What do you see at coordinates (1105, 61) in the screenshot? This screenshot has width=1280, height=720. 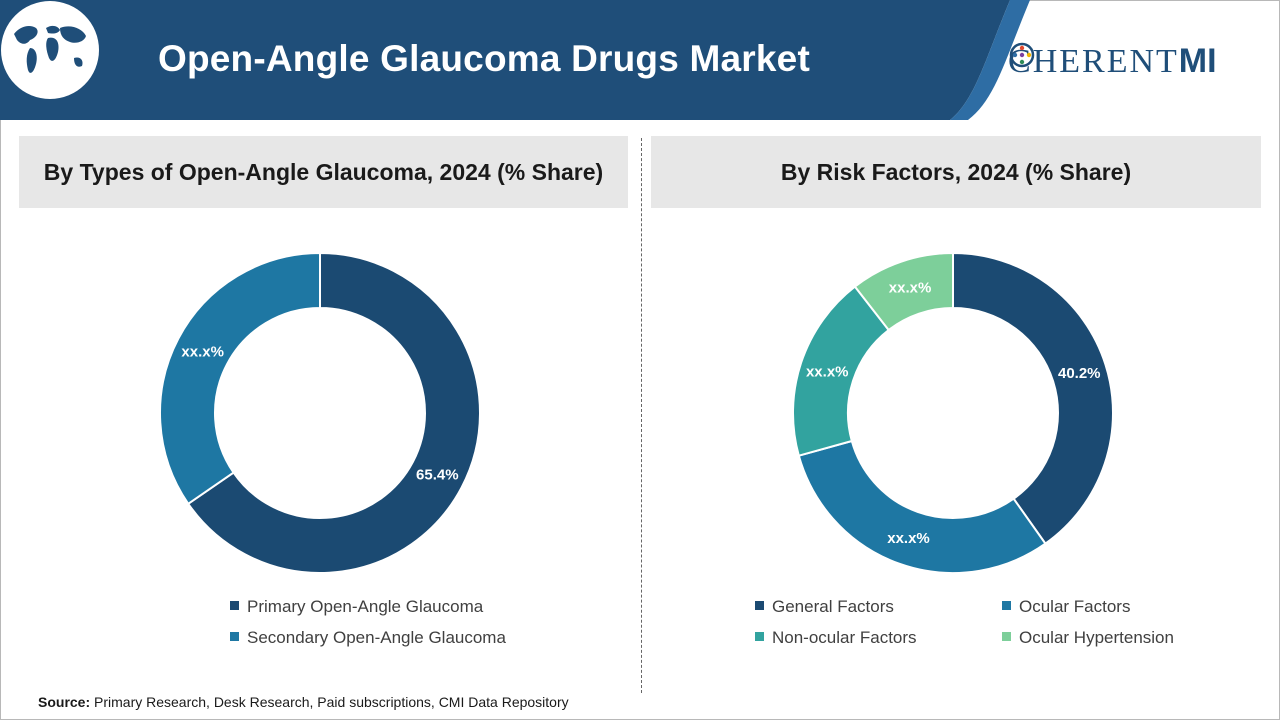 I see `logo-text-herent: HERENT` at bounding box center [1105, 61].